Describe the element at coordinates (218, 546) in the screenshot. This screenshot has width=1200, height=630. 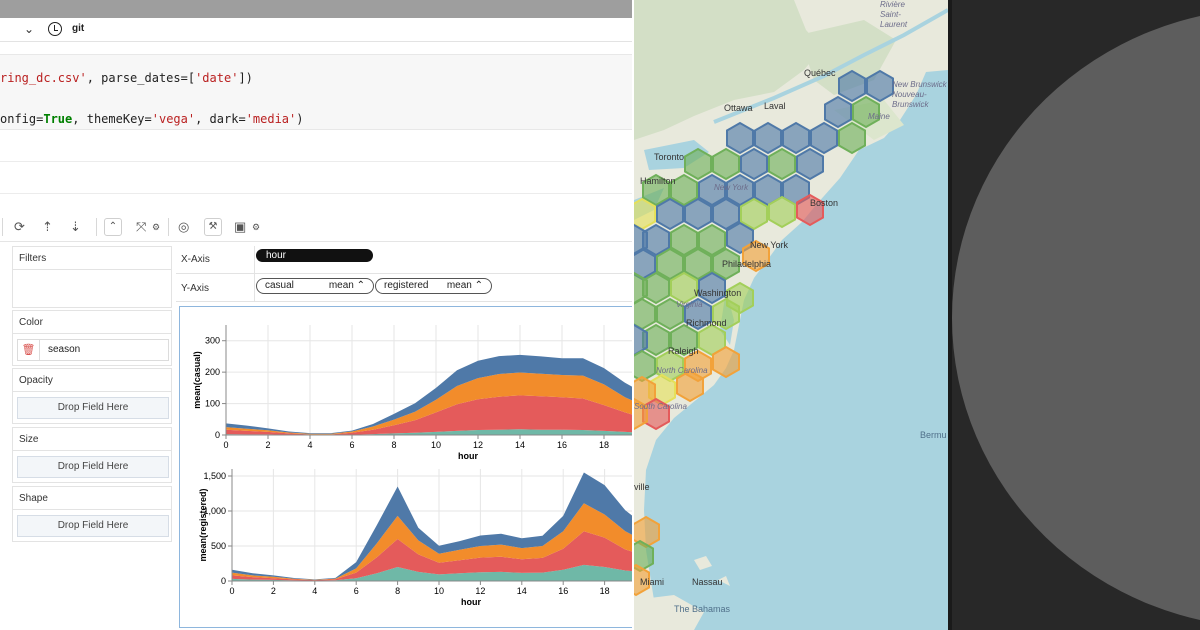
I see `y-tick-label: 500` at that location.